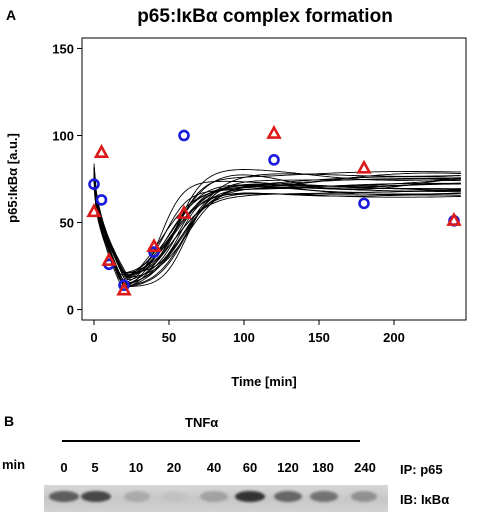 This screenshot has width=487, height=516. I want to click on y-tick-label: 150, so click(63, 48).